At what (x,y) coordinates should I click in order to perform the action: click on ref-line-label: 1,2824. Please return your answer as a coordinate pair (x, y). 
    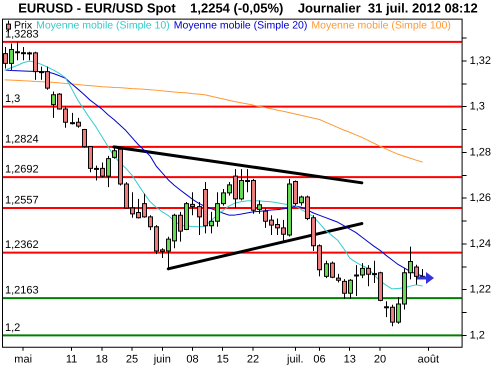
    Looking at the image, I should click on (22, 139).